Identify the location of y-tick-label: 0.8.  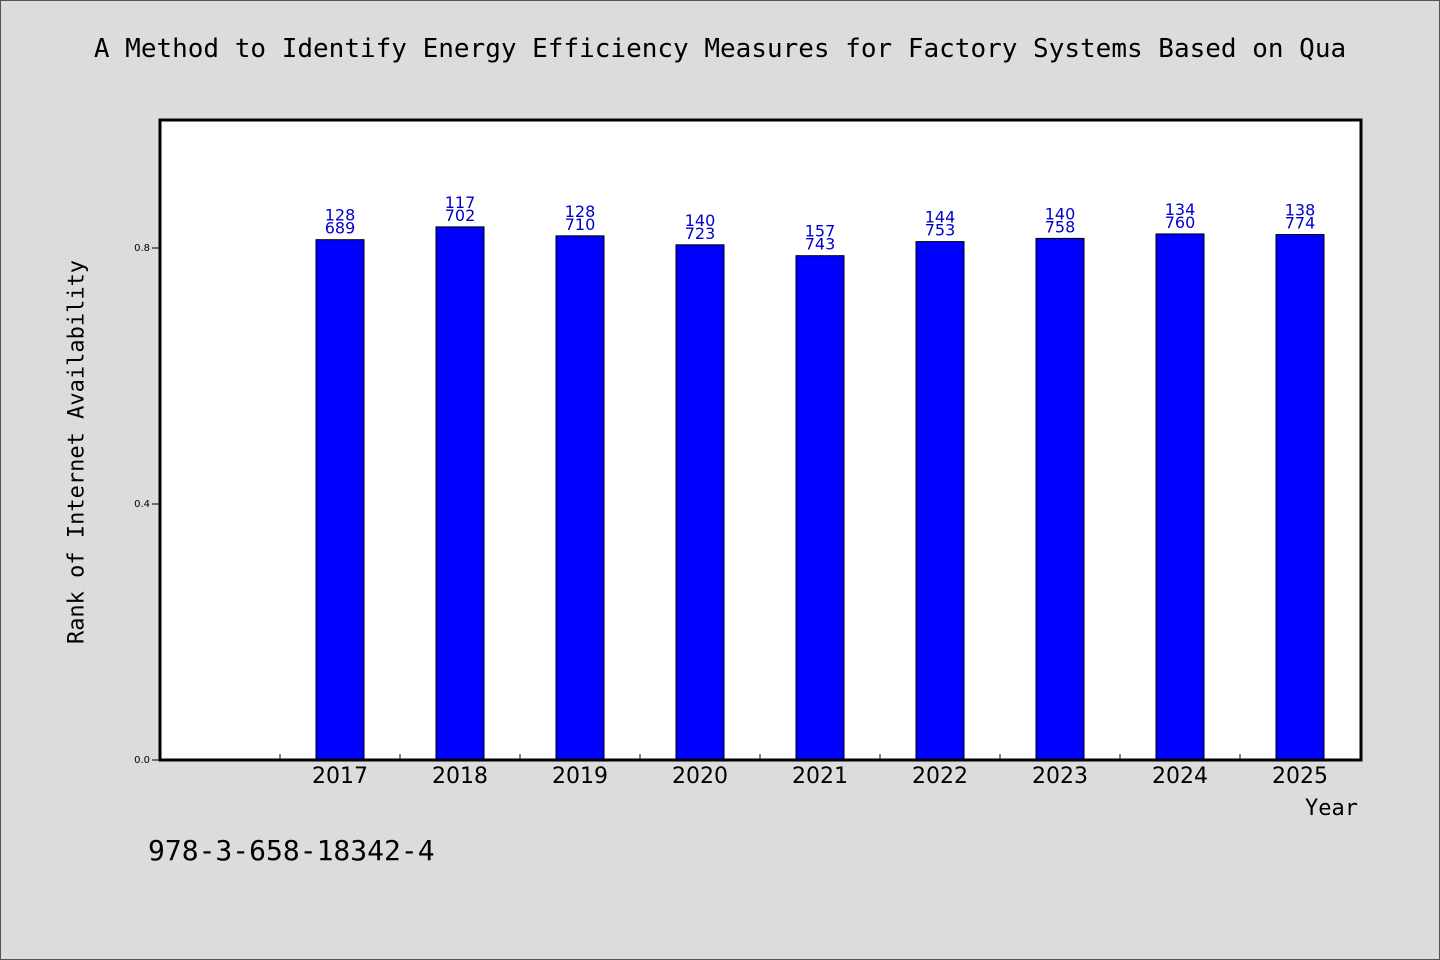
(142, 248).